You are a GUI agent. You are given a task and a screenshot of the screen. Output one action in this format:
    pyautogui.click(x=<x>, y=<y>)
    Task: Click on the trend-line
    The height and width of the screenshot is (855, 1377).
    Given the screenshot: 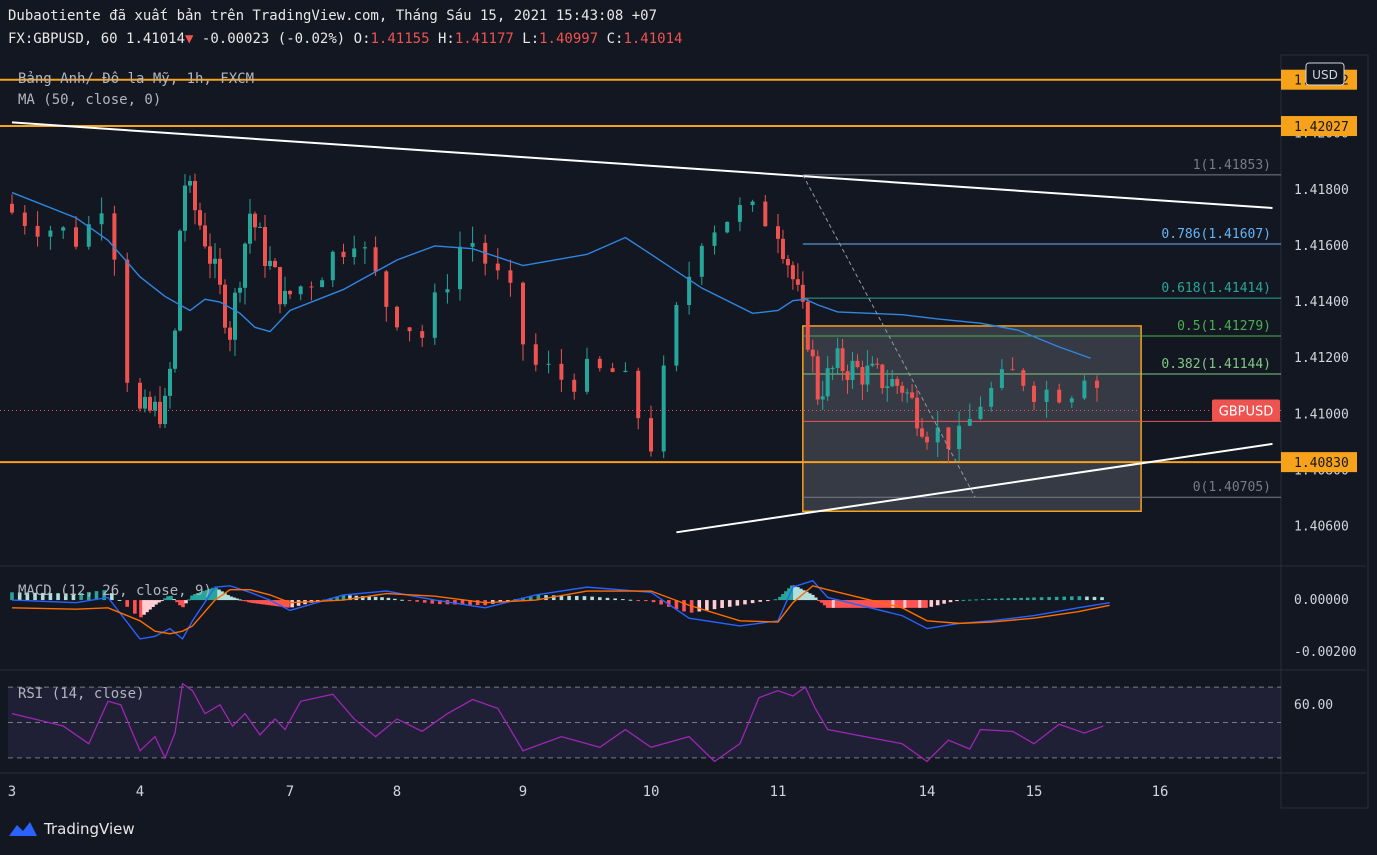 What is the action you would take?
    pyautogui.click(x=974, y=488)
    